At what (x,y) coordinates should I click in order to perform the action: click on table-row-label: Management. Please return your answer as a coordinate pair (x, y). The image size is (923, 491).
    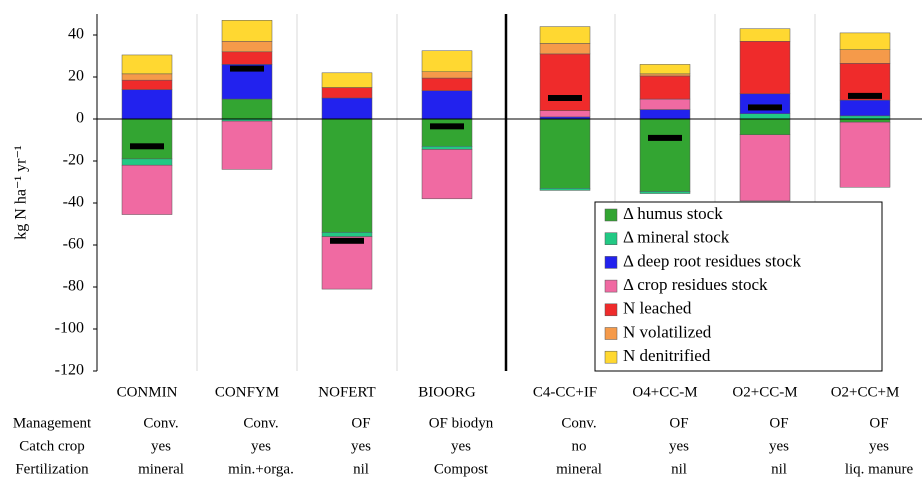
    Looking at the image, I should click on (52, 423).